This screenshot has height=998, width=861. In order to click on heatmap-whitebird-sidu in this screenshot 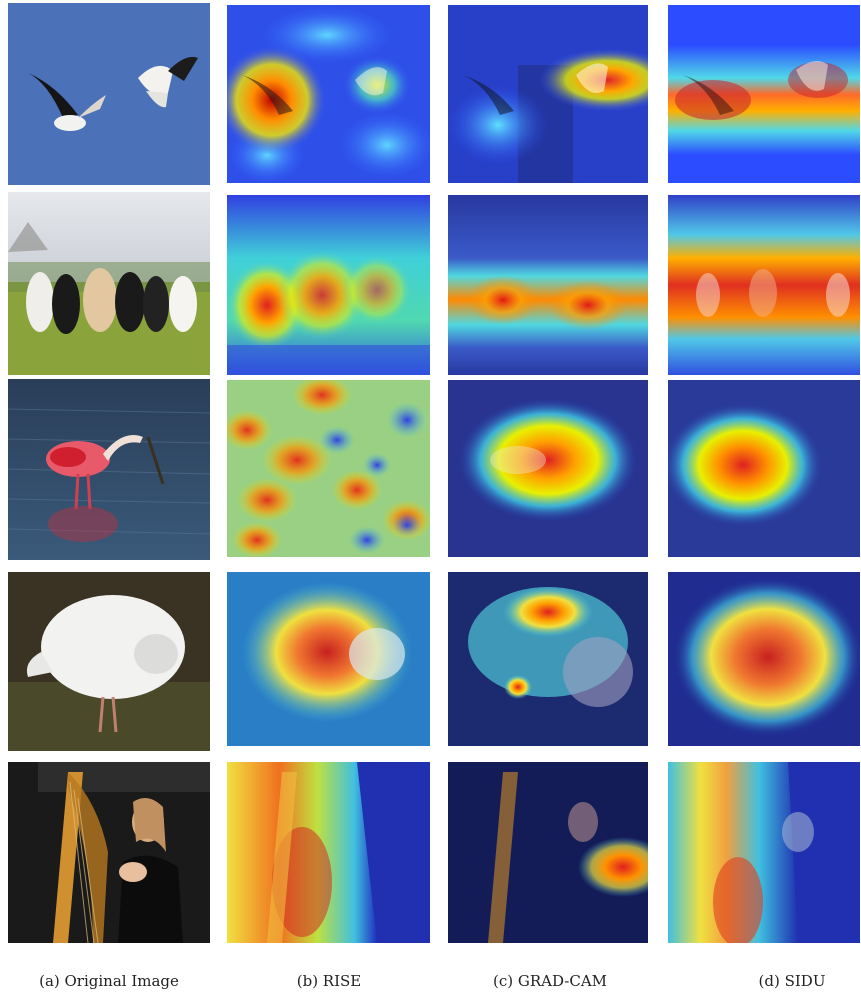, I will do `click(764, 659)`.